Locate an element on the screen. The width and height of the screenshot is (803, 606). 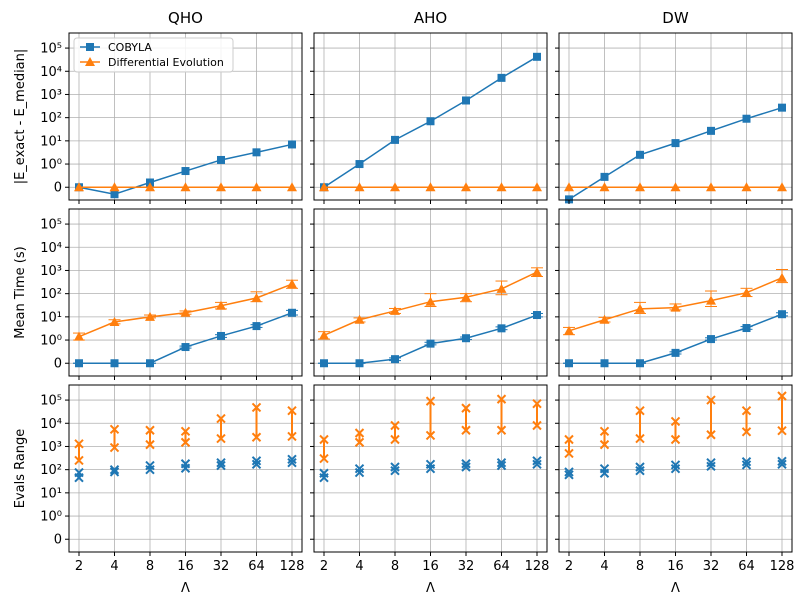
legend-box is located at coordinates (153, 55).